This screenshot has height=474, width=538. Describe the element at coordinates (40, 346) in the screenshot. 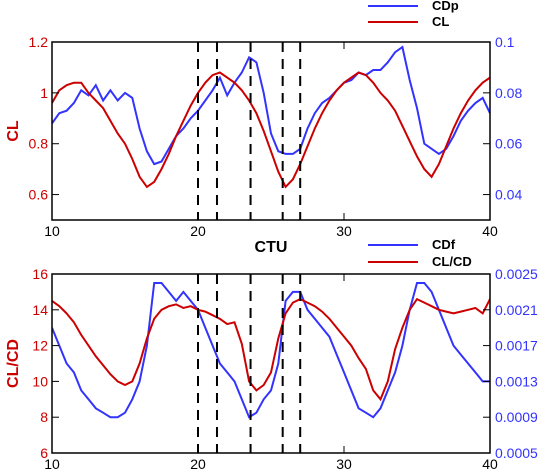

I see `y-tick-label: 12` at that location.